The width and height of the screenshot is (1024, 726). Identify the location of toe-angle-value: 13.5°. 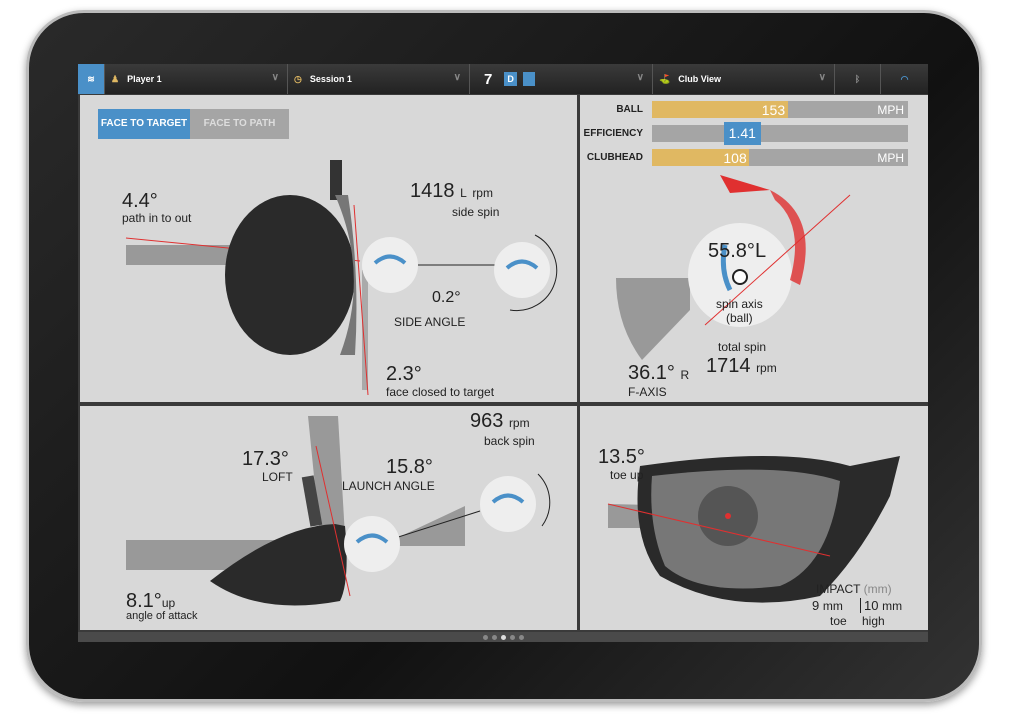
(621, 457).